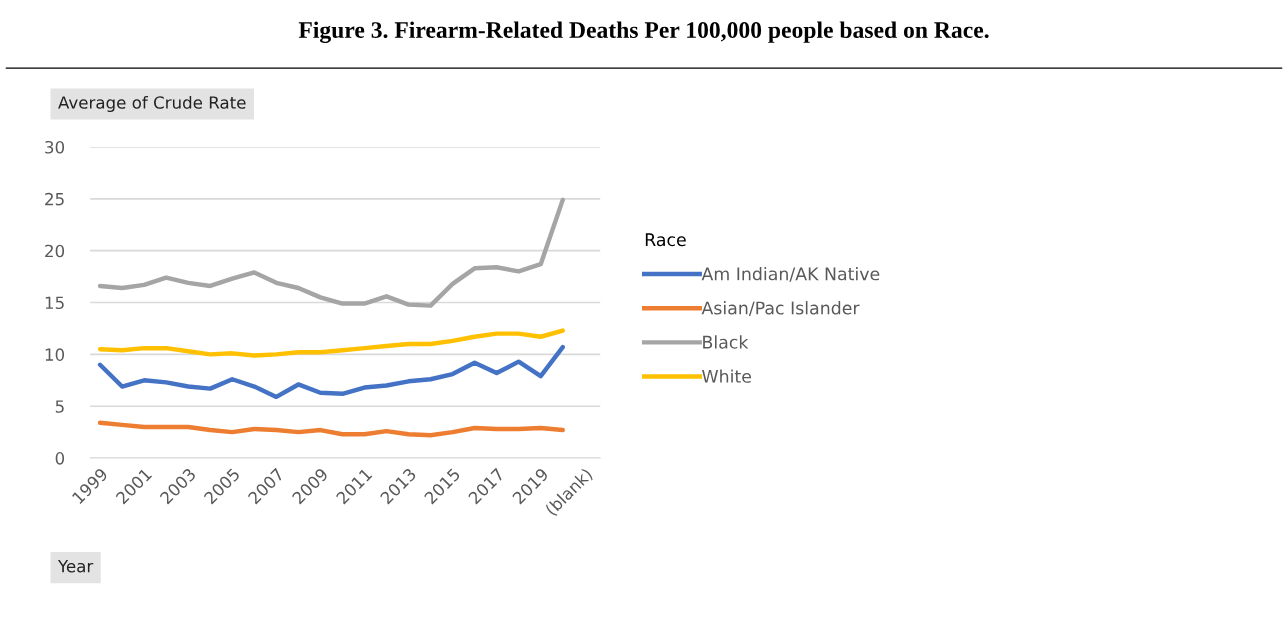  What do you see at coordinates (152, 104) in the screenshot?
I see `y-axis-title: Average of Crude Rate` at bounding box center [152, 104].